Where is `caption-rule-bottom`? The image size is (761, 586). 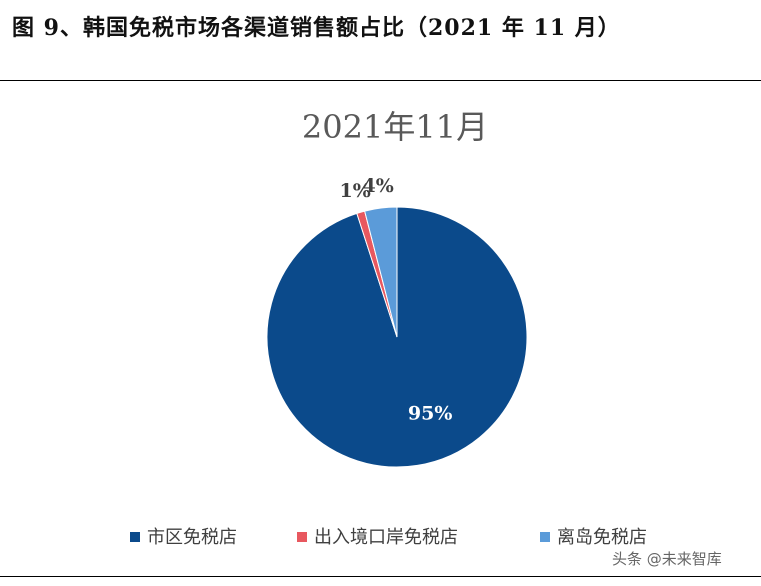
caption-rule-bottom is located at coordinates (380, 576).